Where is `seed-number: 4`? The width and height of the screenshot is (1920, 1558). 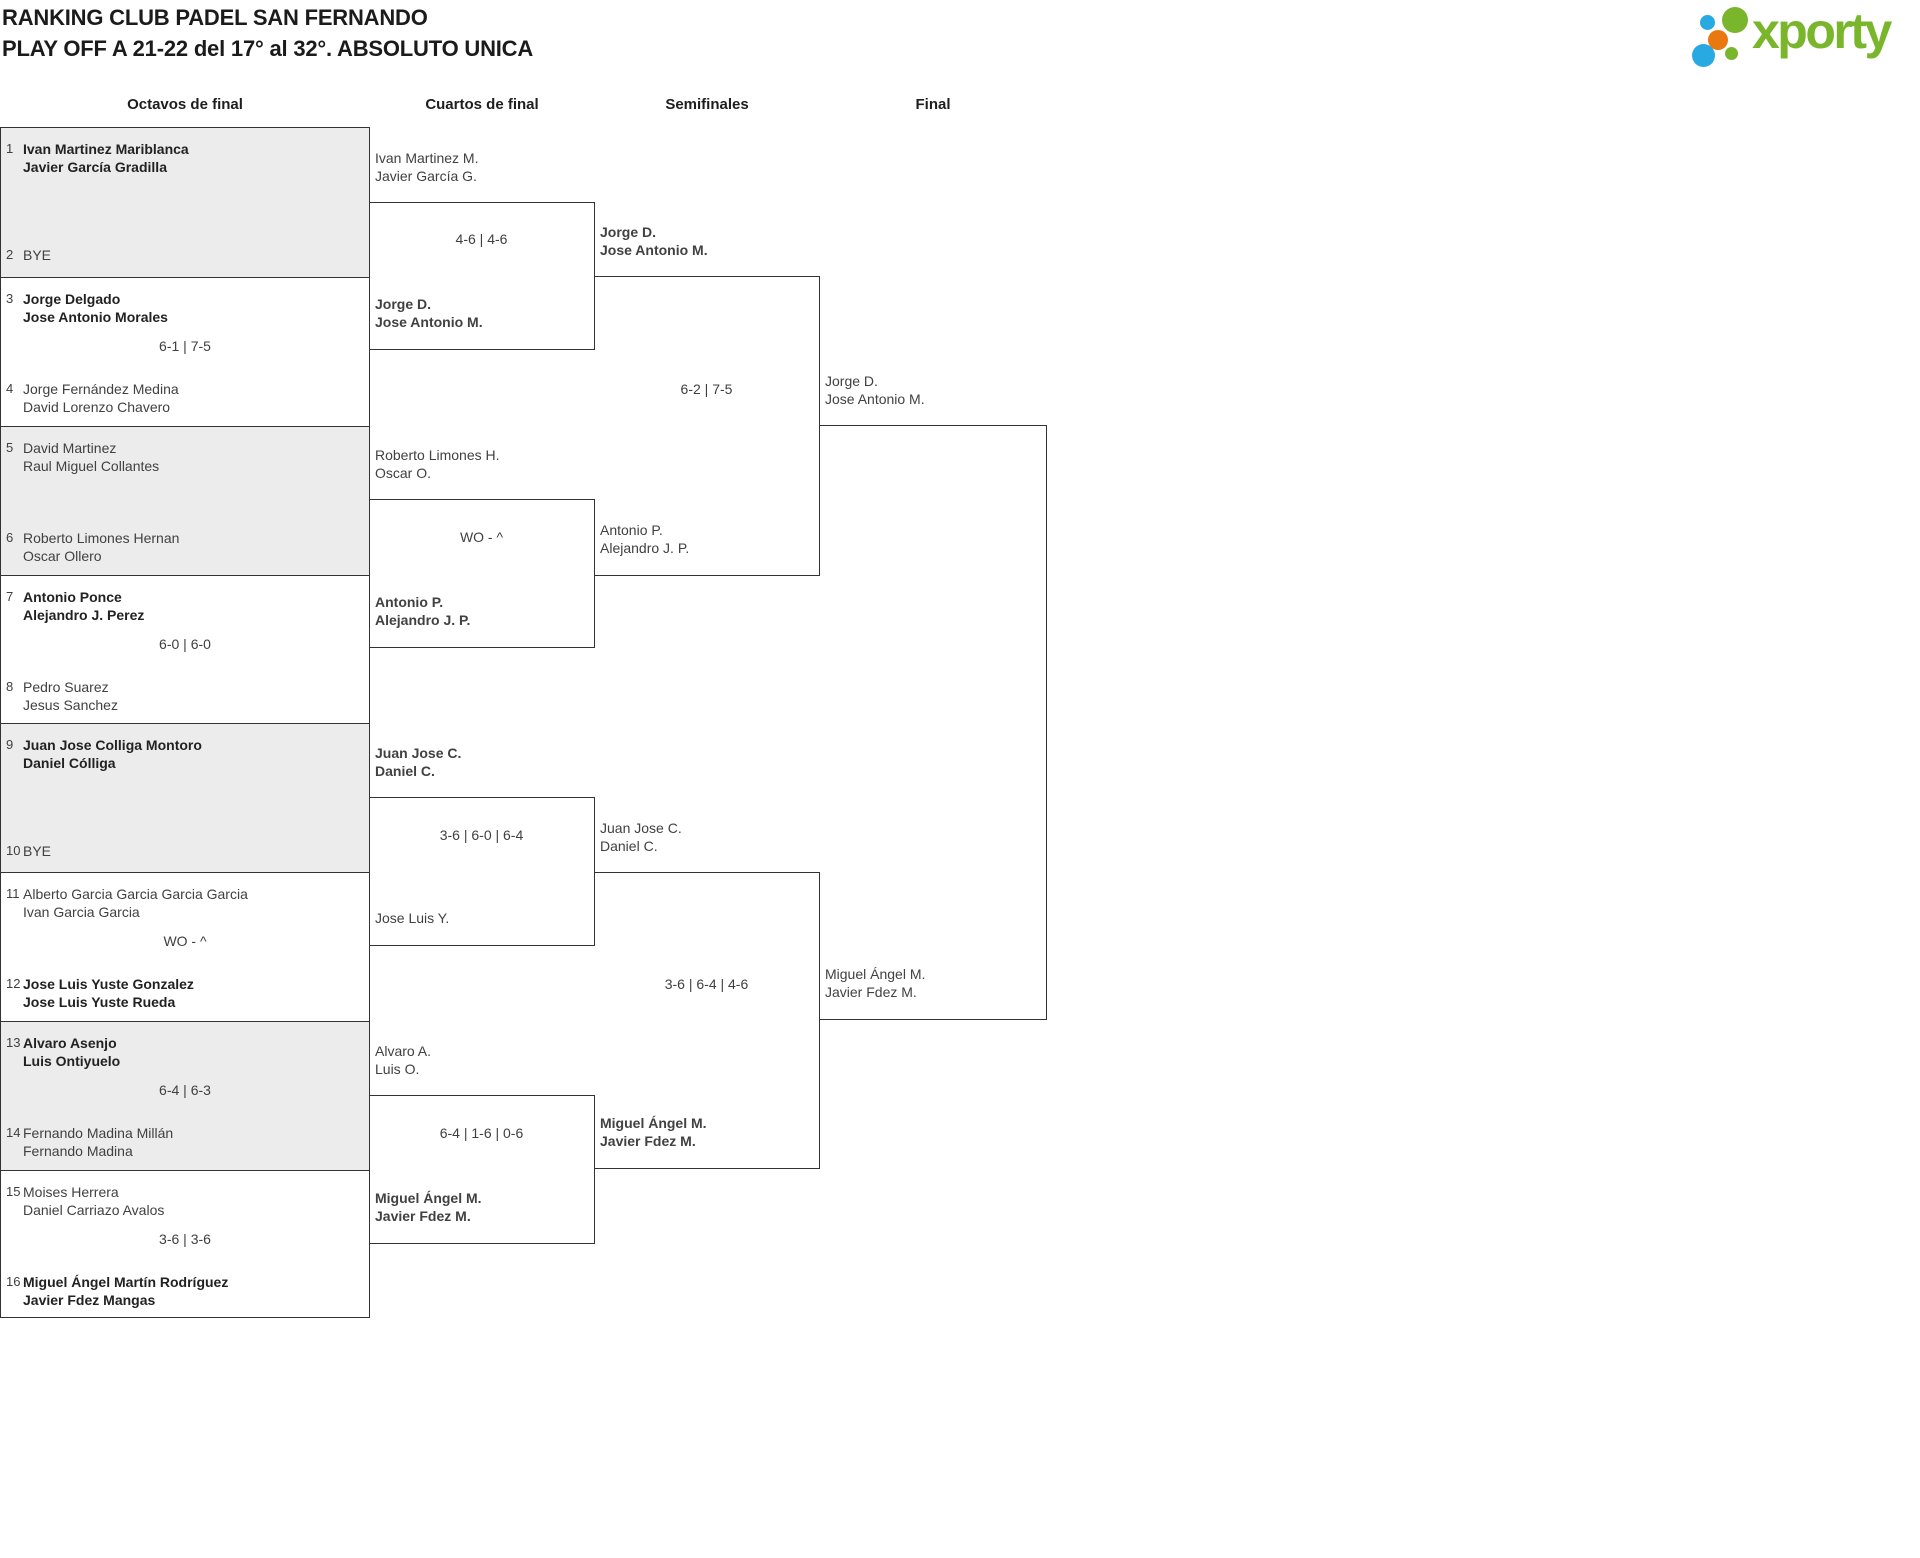 seed-number: 4 is located at coordinates (10, 388).